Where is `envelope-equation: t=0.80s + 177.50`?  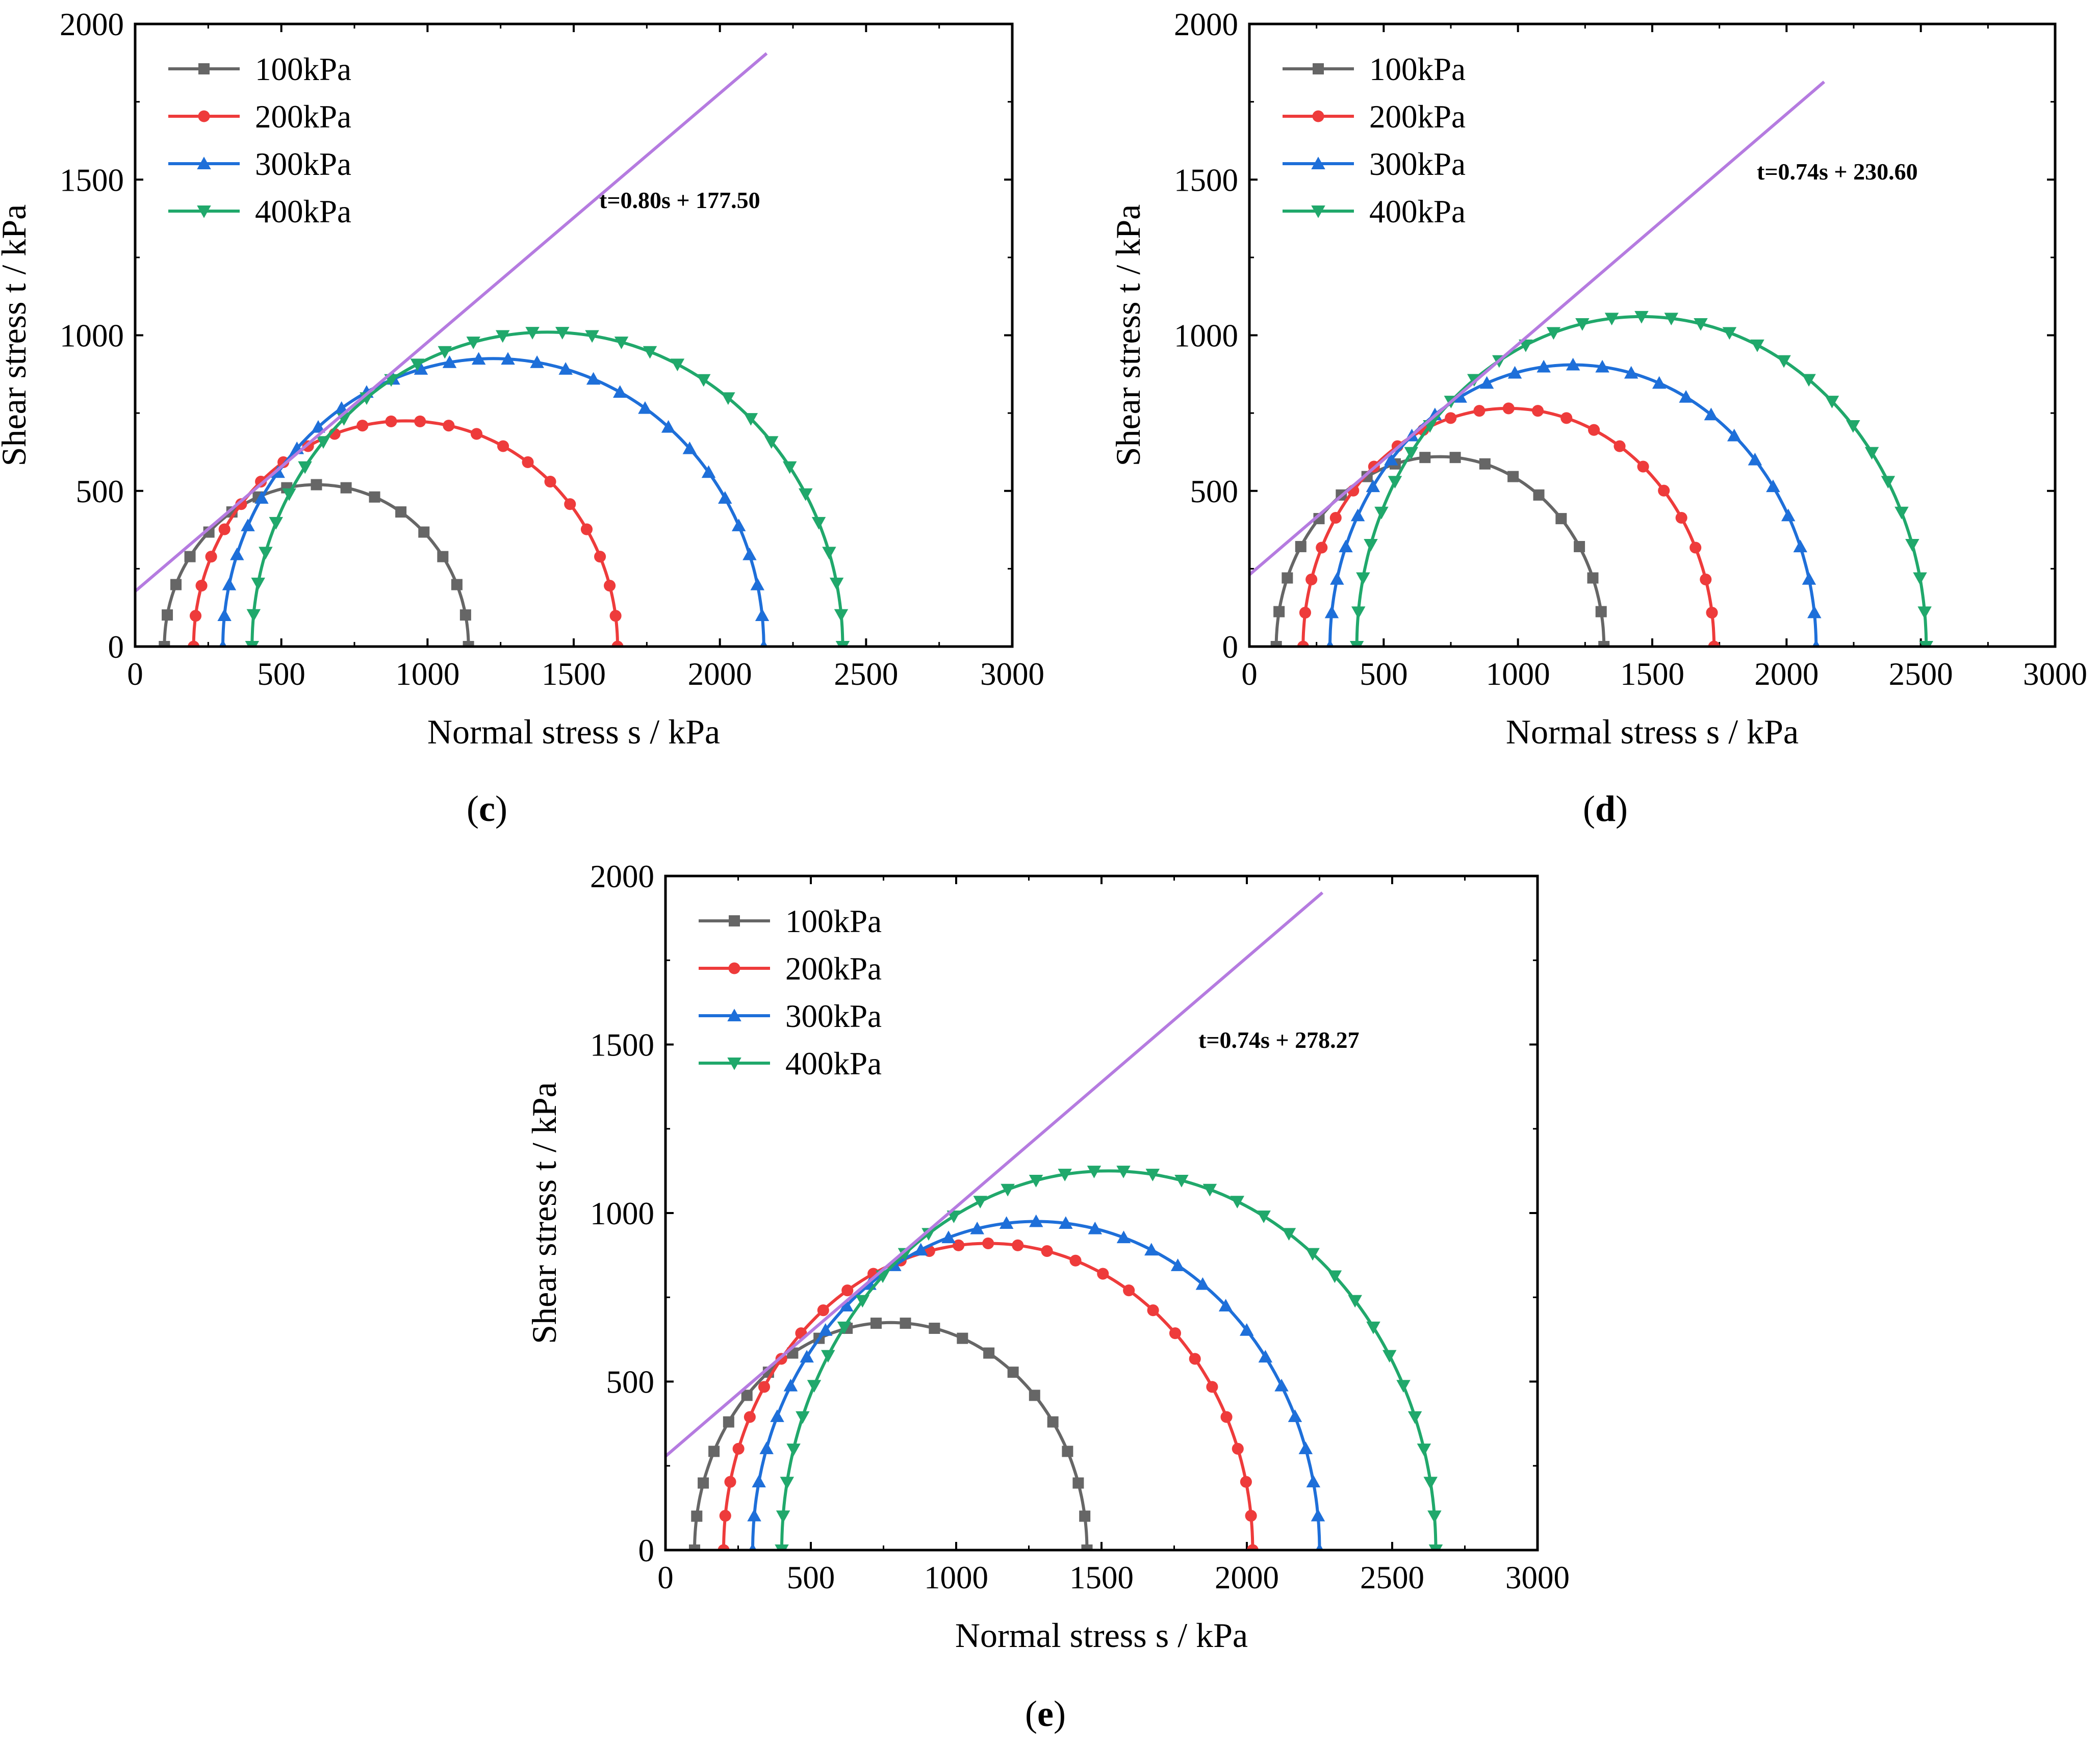
envelope-equation: t=0.80s + 177.50 is located at coordinates (679, 200).